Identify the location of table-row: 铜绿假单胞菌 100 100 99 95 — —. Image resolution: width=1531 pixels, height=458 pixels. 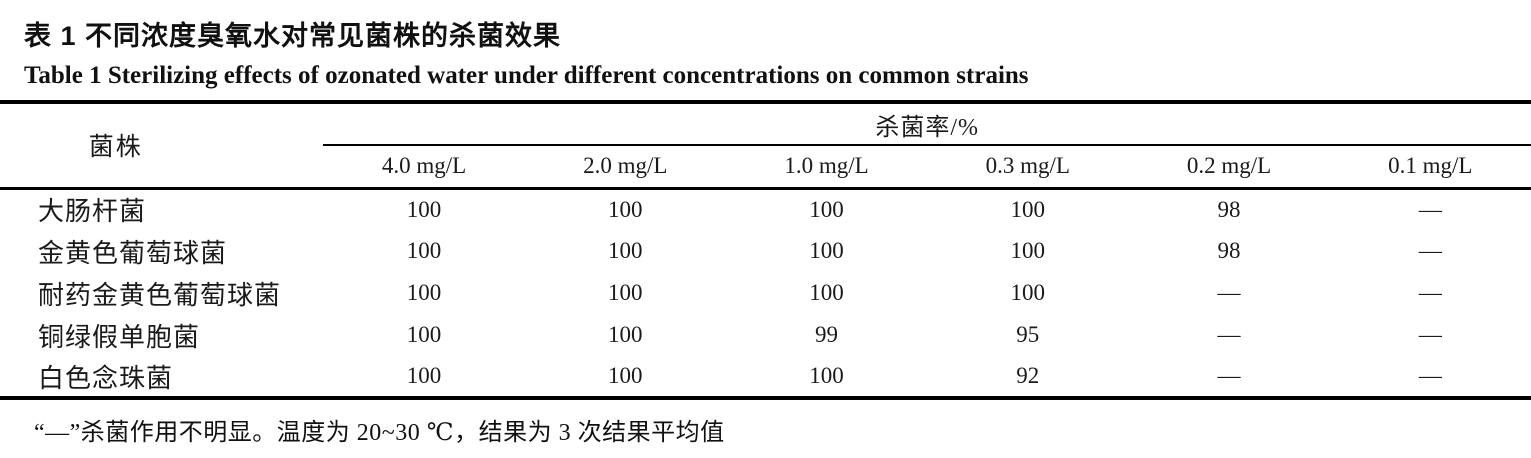
(765, 335).